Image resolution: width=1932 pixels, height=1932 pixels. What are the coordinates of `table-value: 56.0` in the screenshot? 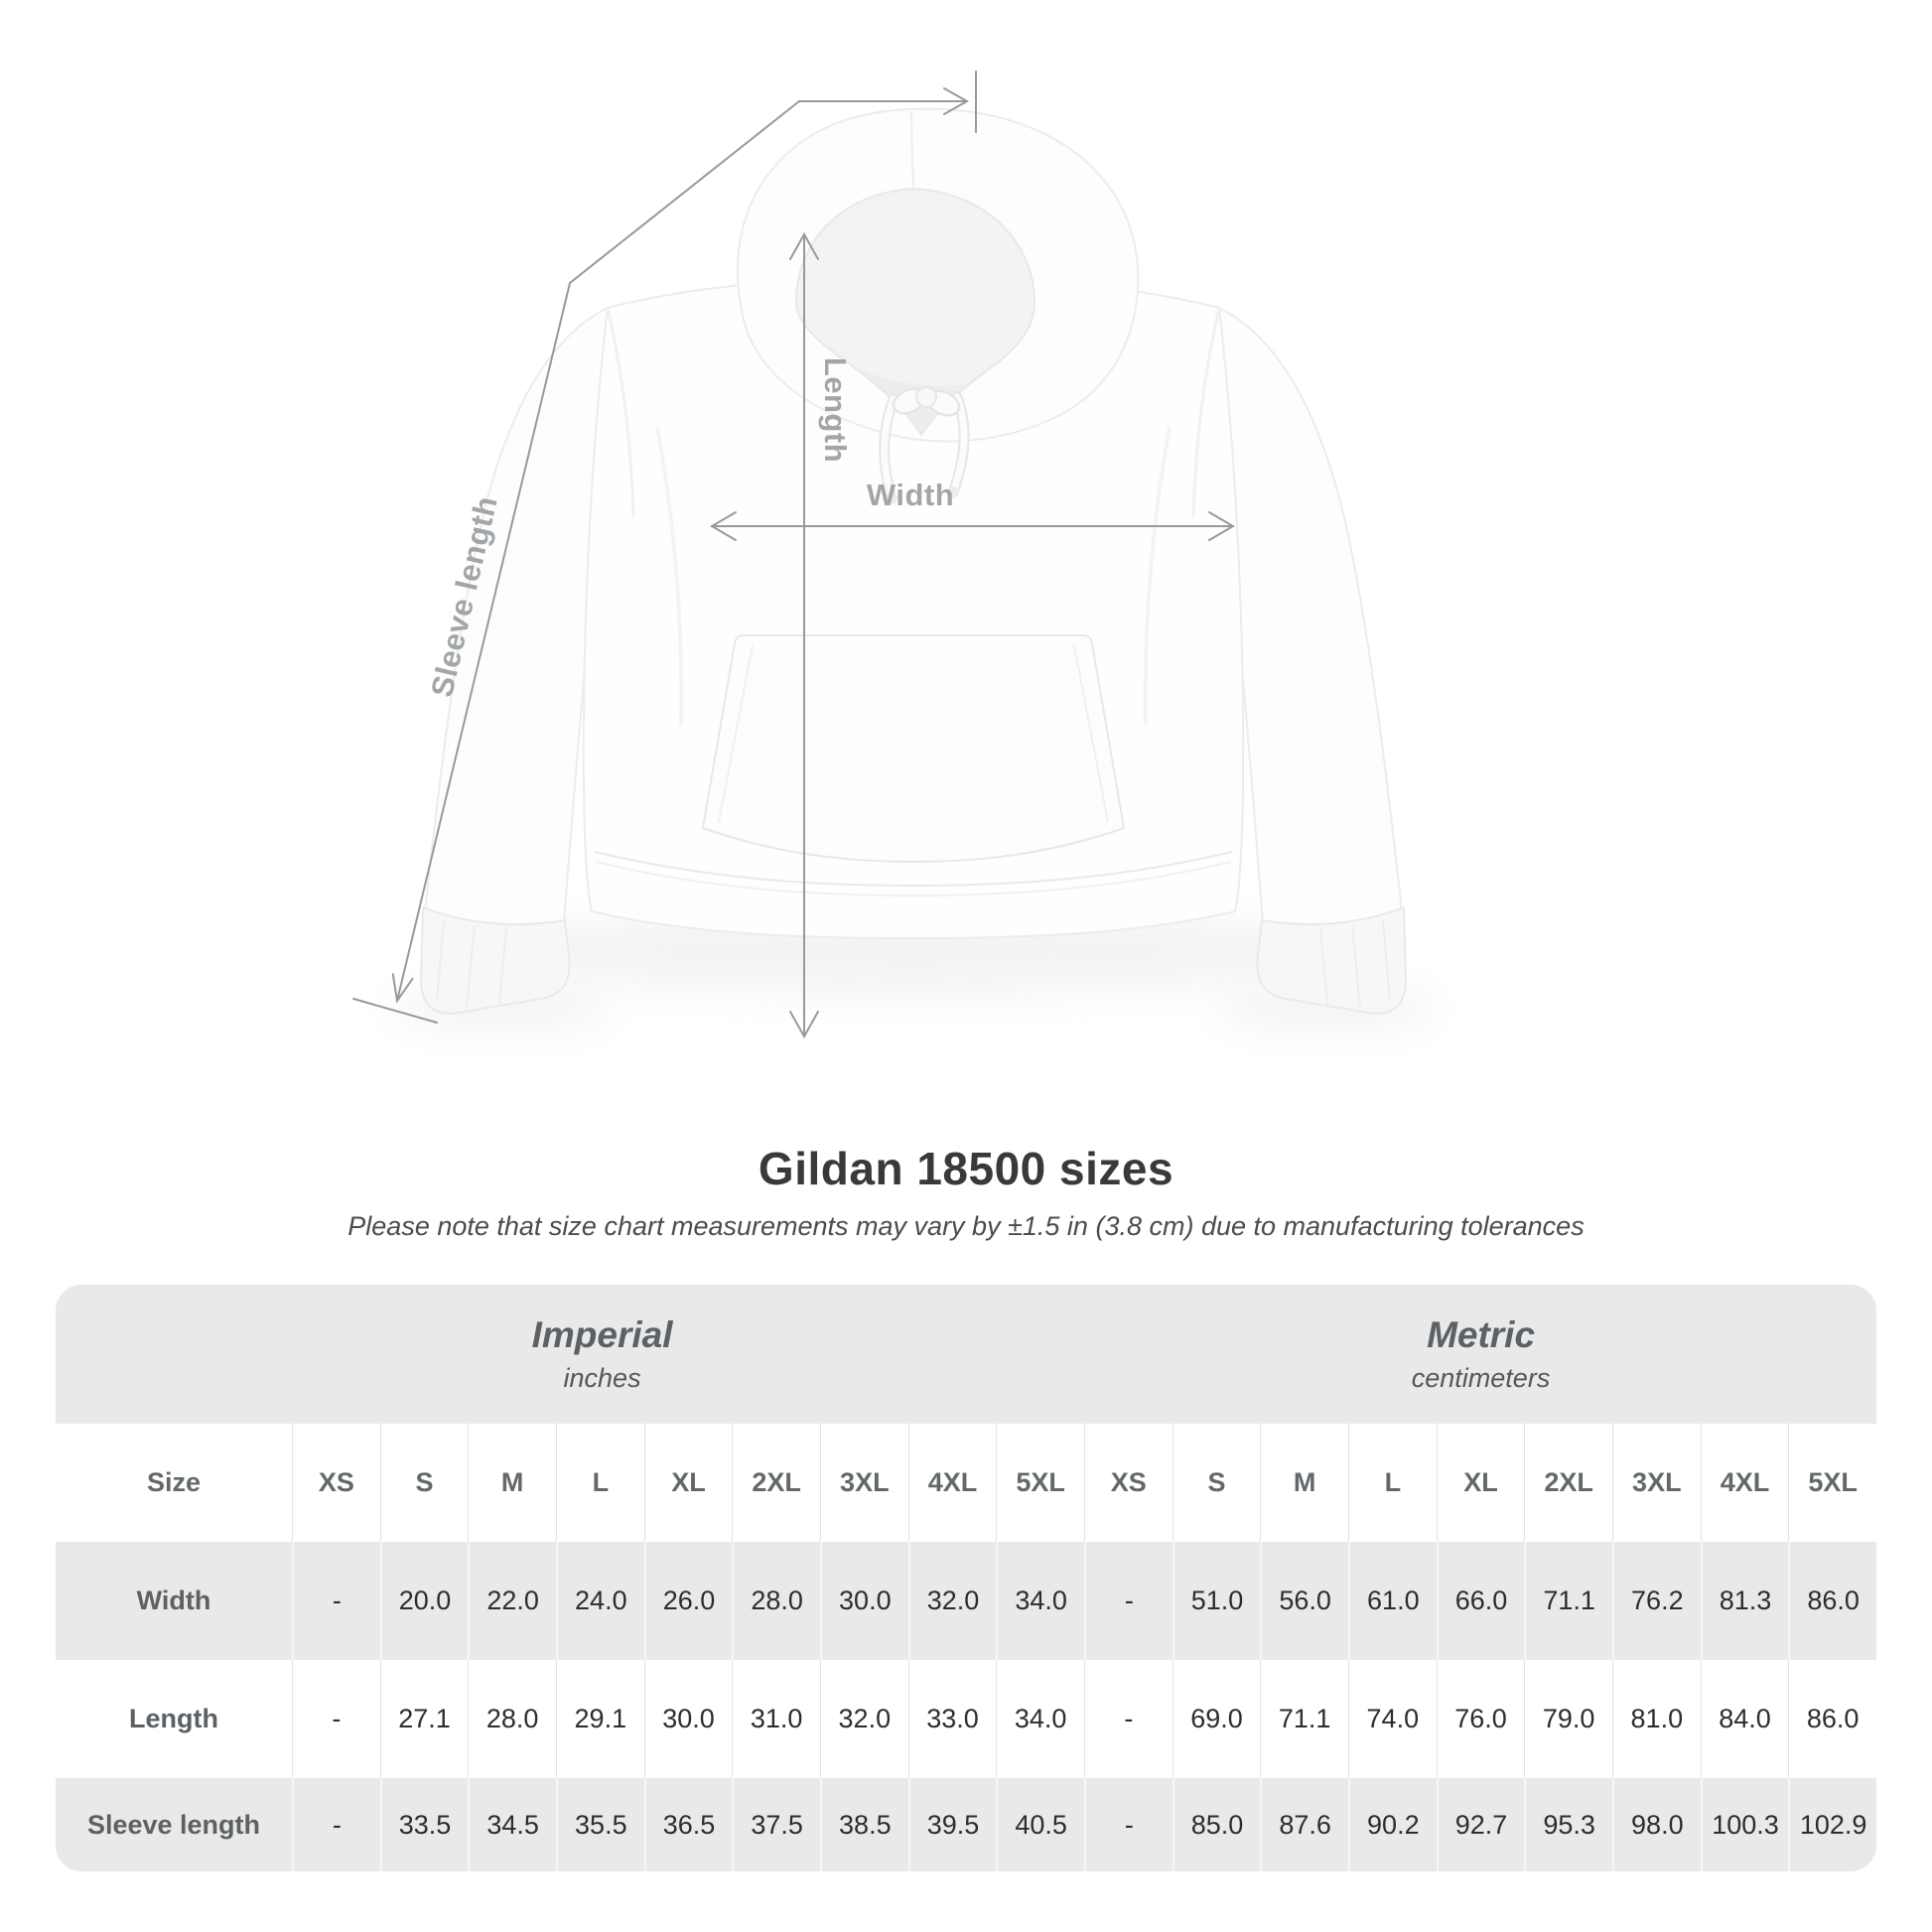 It's located at (1304, 1601).